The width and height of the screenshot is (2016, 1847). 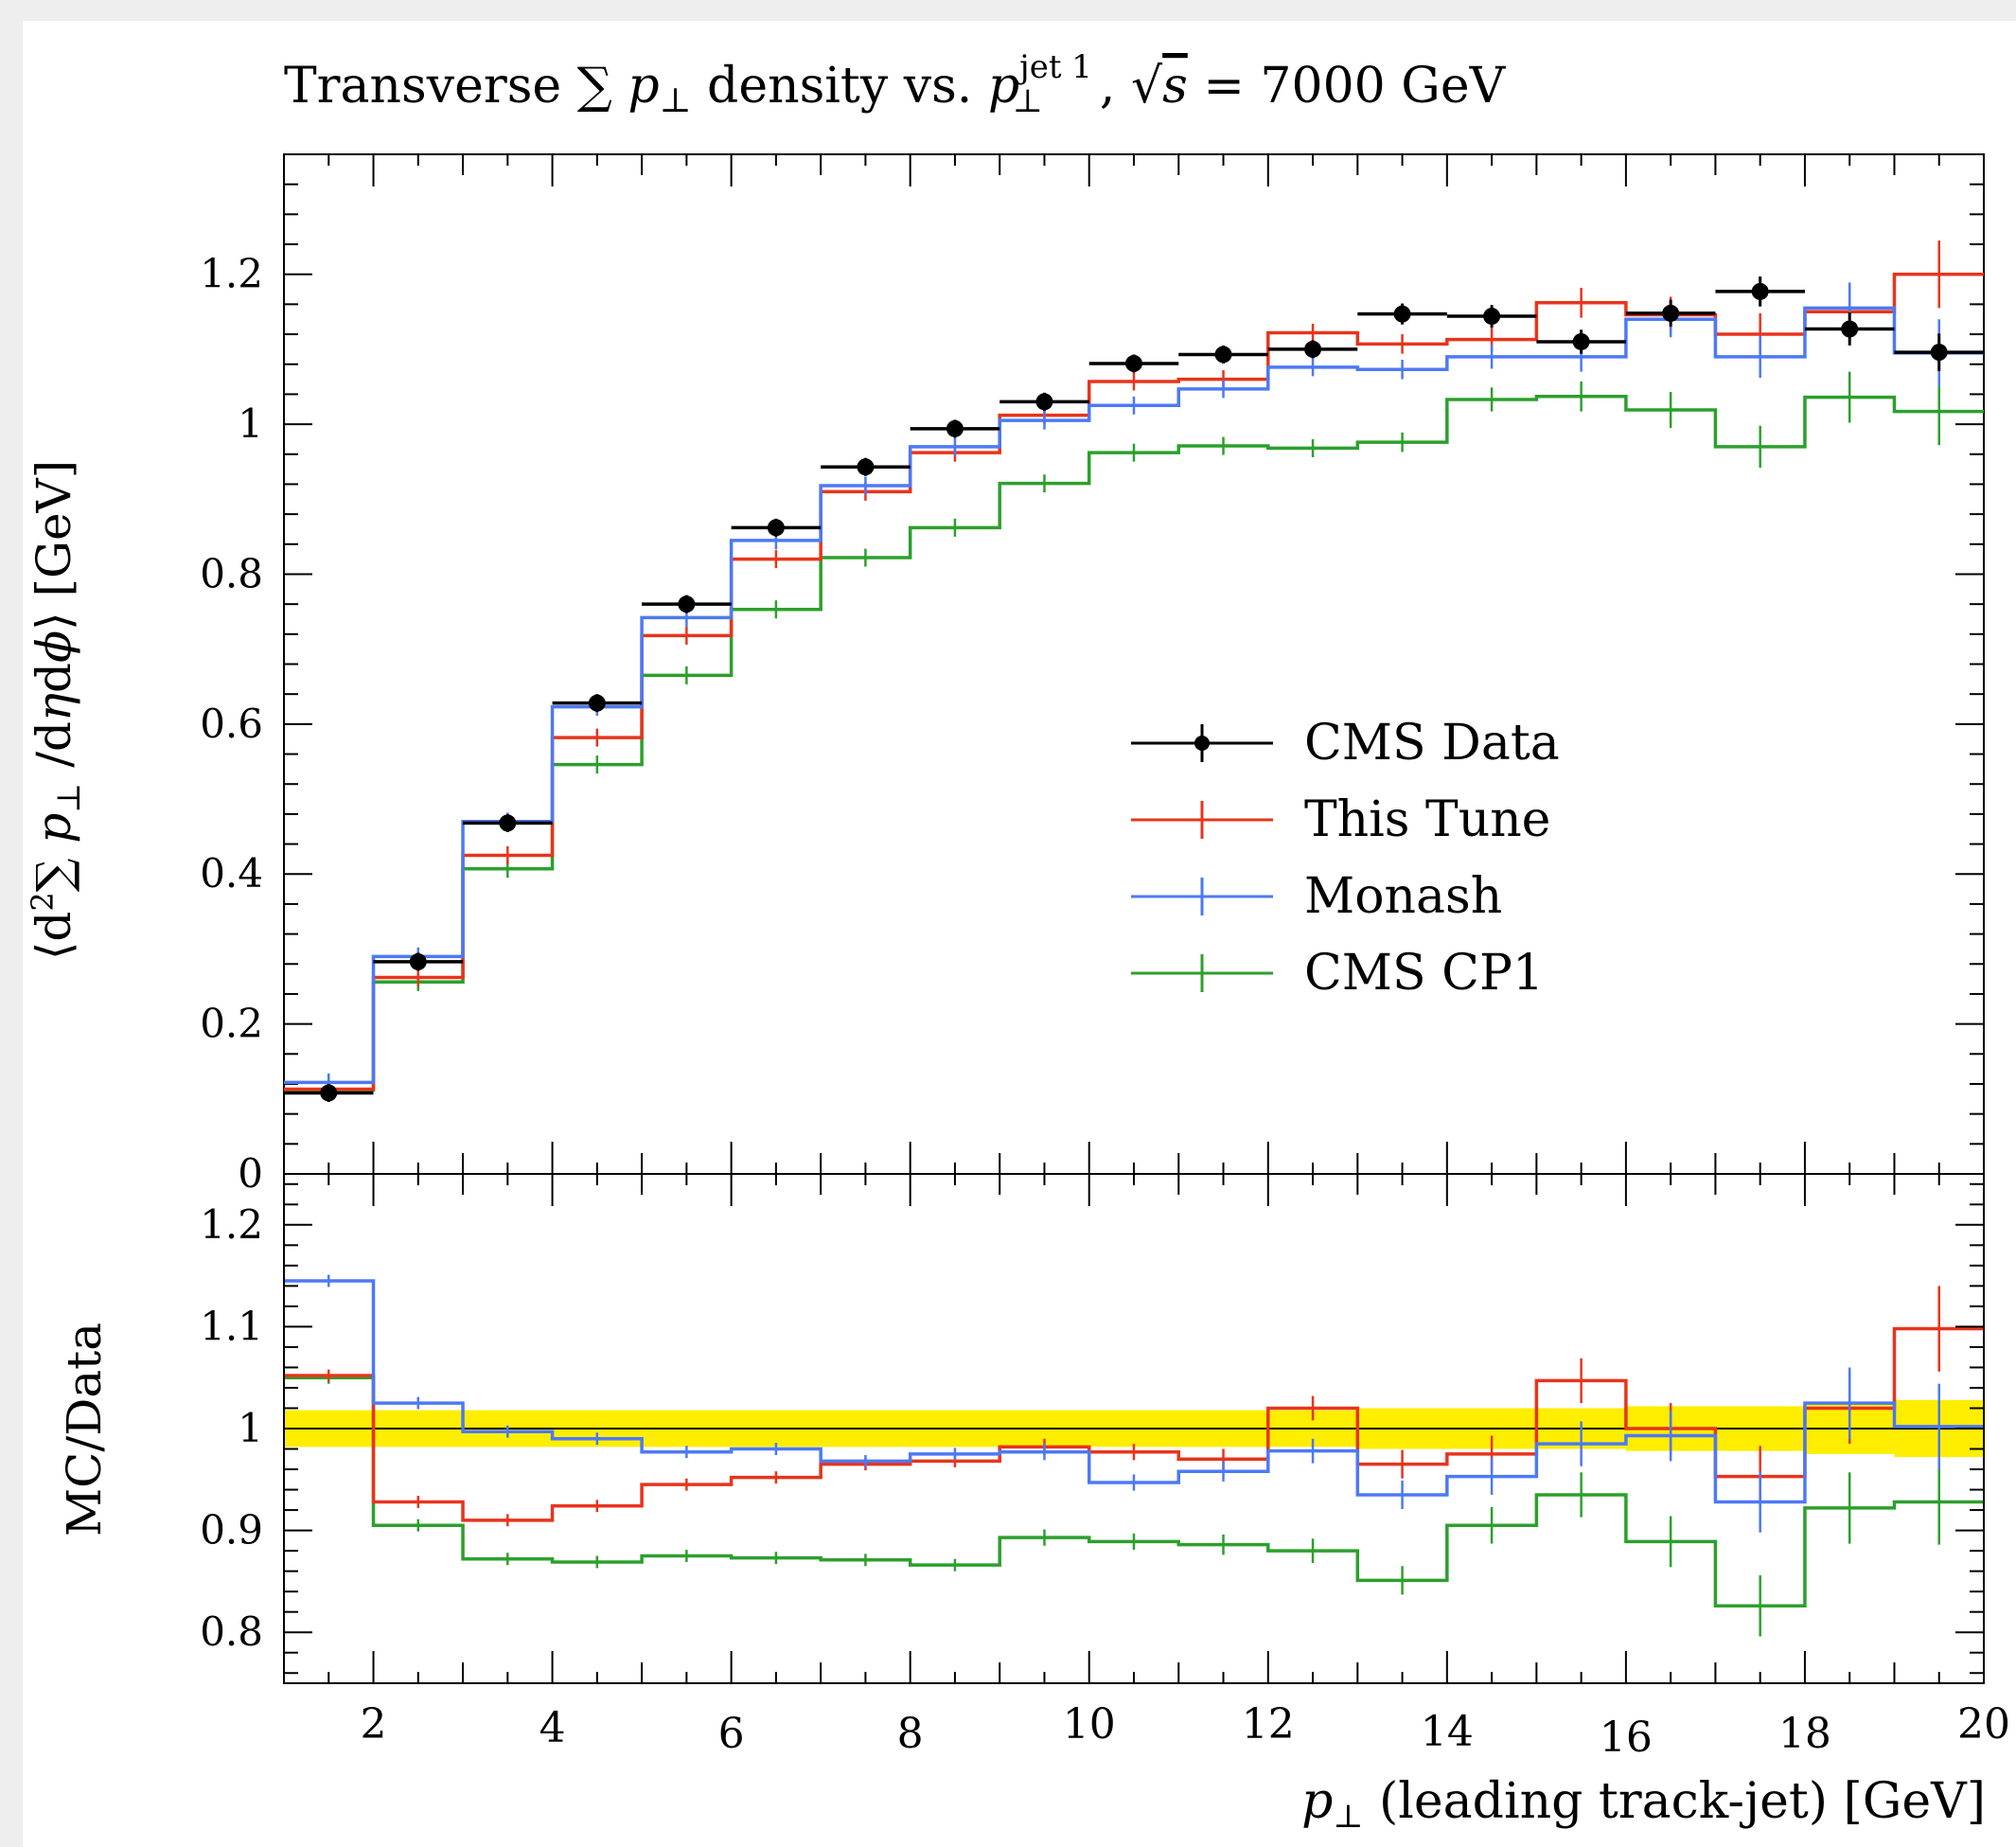 What do you see at coordinates (910, 1734) in the screenshot?
I see `x-tick-label: 8` at bounding box center [910, 1734].